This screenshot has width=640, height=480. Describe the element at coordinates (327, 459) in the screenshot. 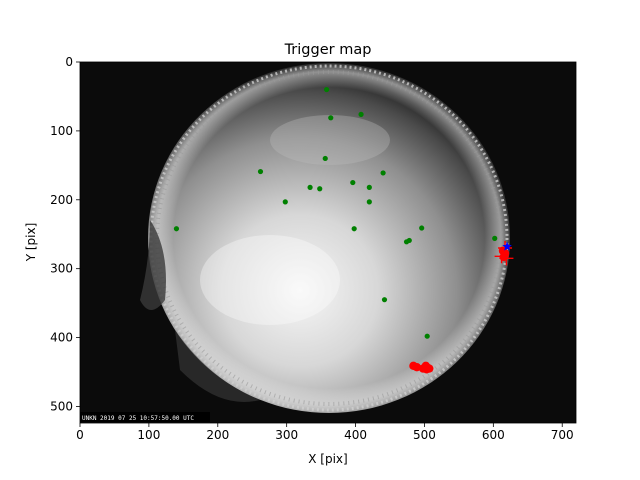

I see `x-axis-label: X [pix]` at that location.